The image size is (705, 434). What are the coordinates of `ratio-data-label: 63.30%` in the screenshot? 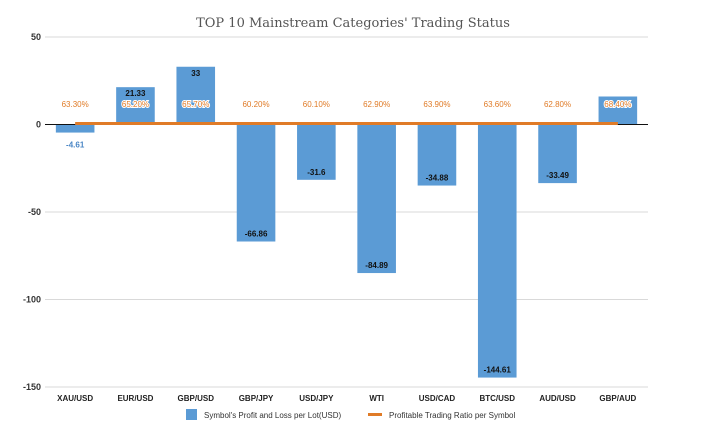 It's located at (75, 104).